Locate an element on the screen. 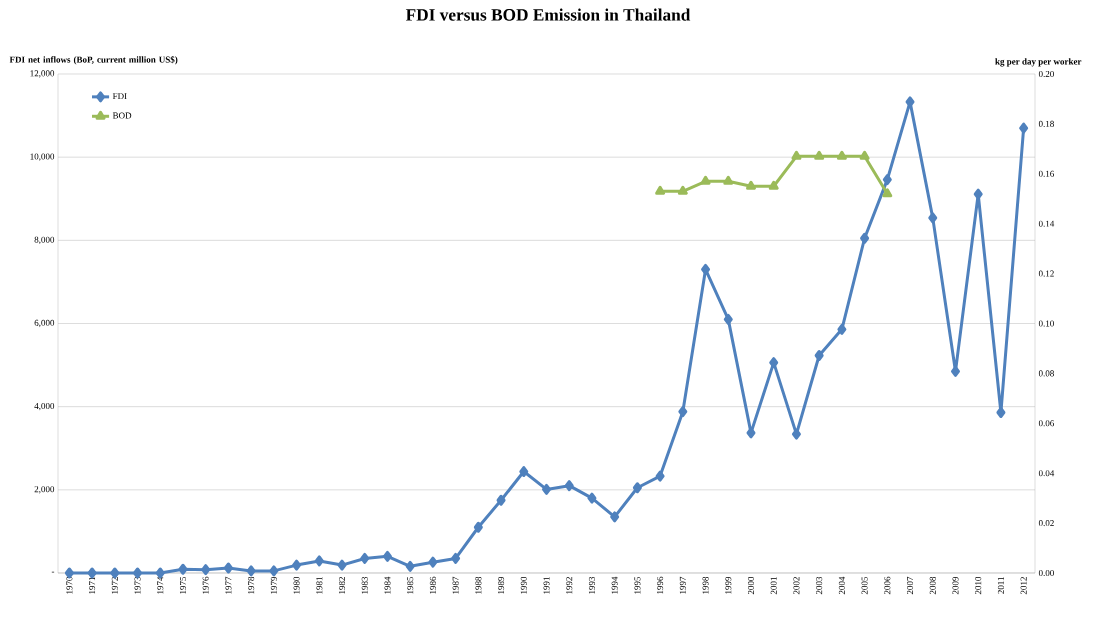 The width and height of the screenshot is (1097, 635). y2-axis-title: kg per day per worker is located at coordinates (1038, 62).